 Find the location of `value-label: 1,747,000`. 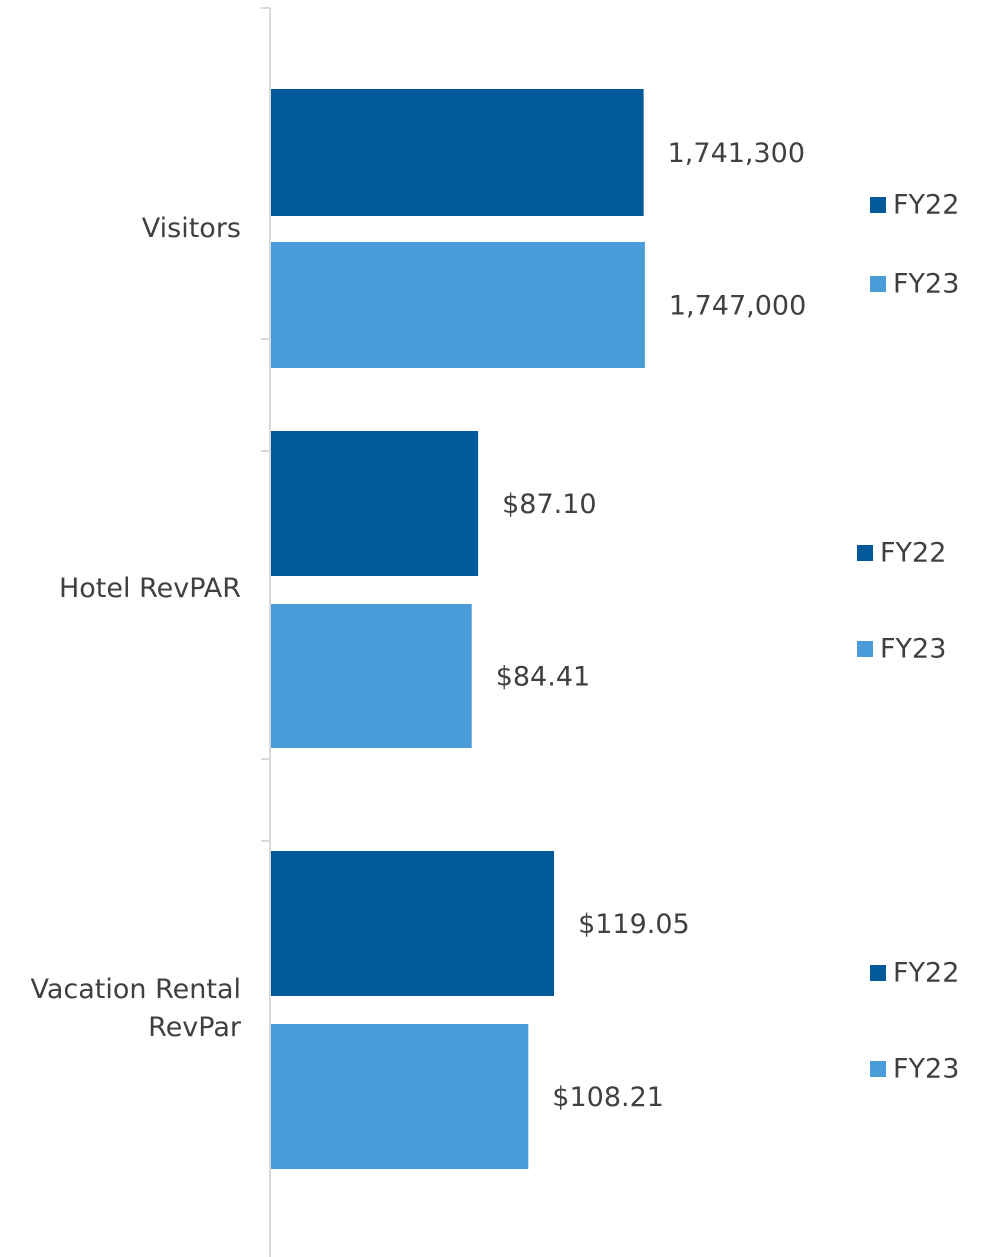

value-label: 1,747,000 is located at coordinates (737, 306).